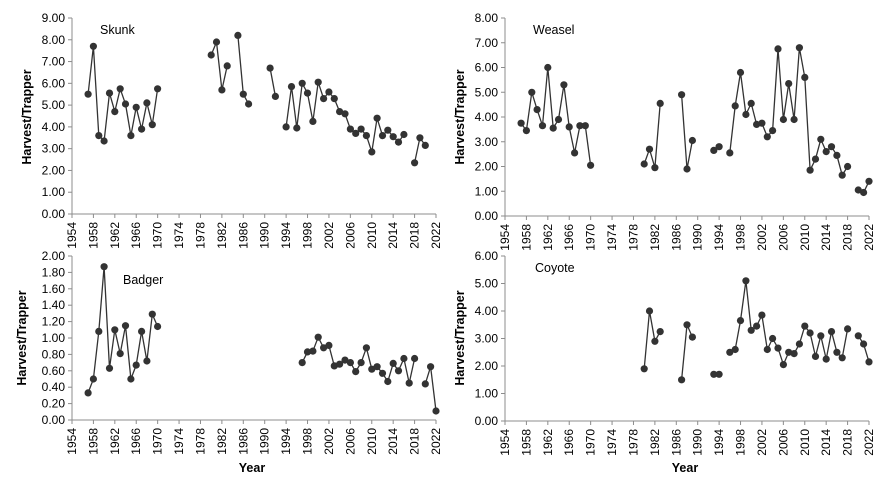 The height and width of the screenshot is (483, 878). I want to click on x-tick-label: 1978, so click(633, 442).